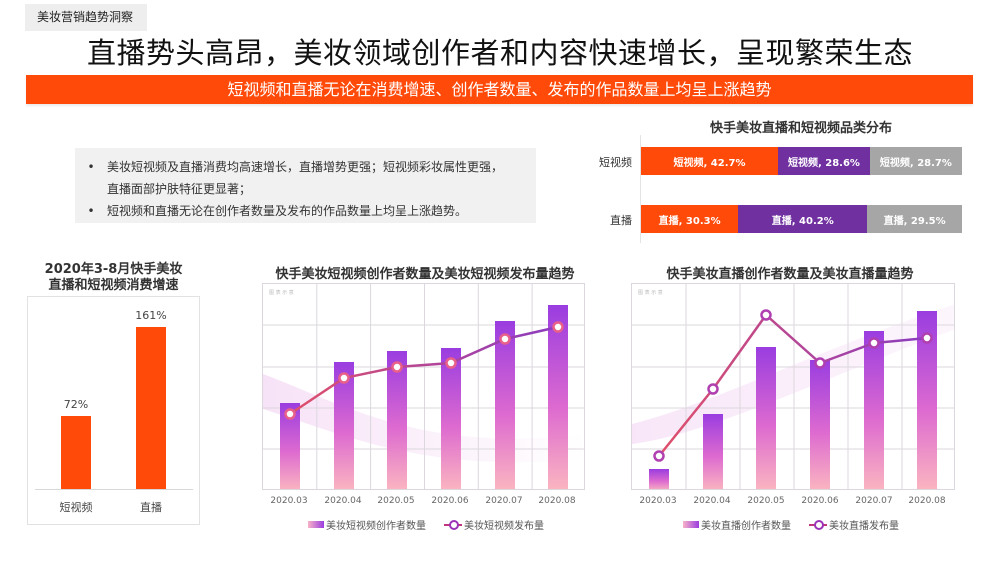 This screenshot has height=563, width=1000. I want to click on segment: 短视频, 42.7%, so click(710, 161).